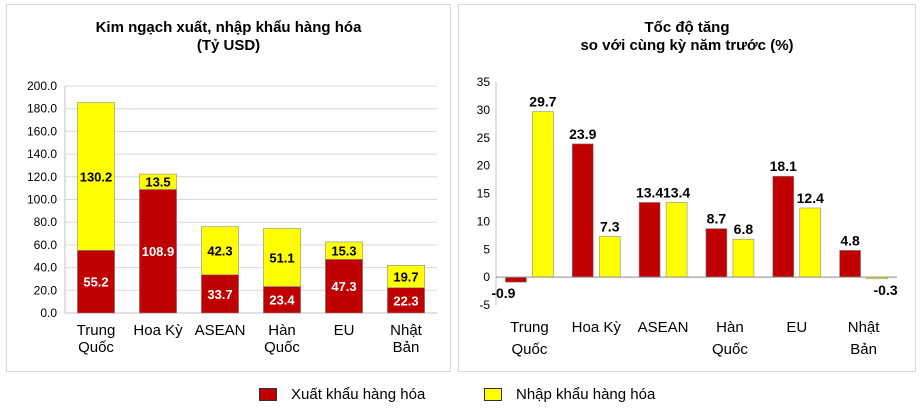 This screenshot has height=419, width=922. I want to click on chart-title-line: Tốc độ tăng, so click(687, 27).